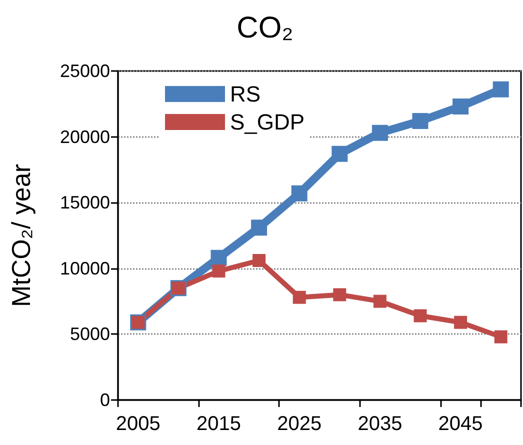  What do you see at coordinates (85, 136) in the screenshot?
I see `y-tick-label: 20000` at bounding box center [85, 136].